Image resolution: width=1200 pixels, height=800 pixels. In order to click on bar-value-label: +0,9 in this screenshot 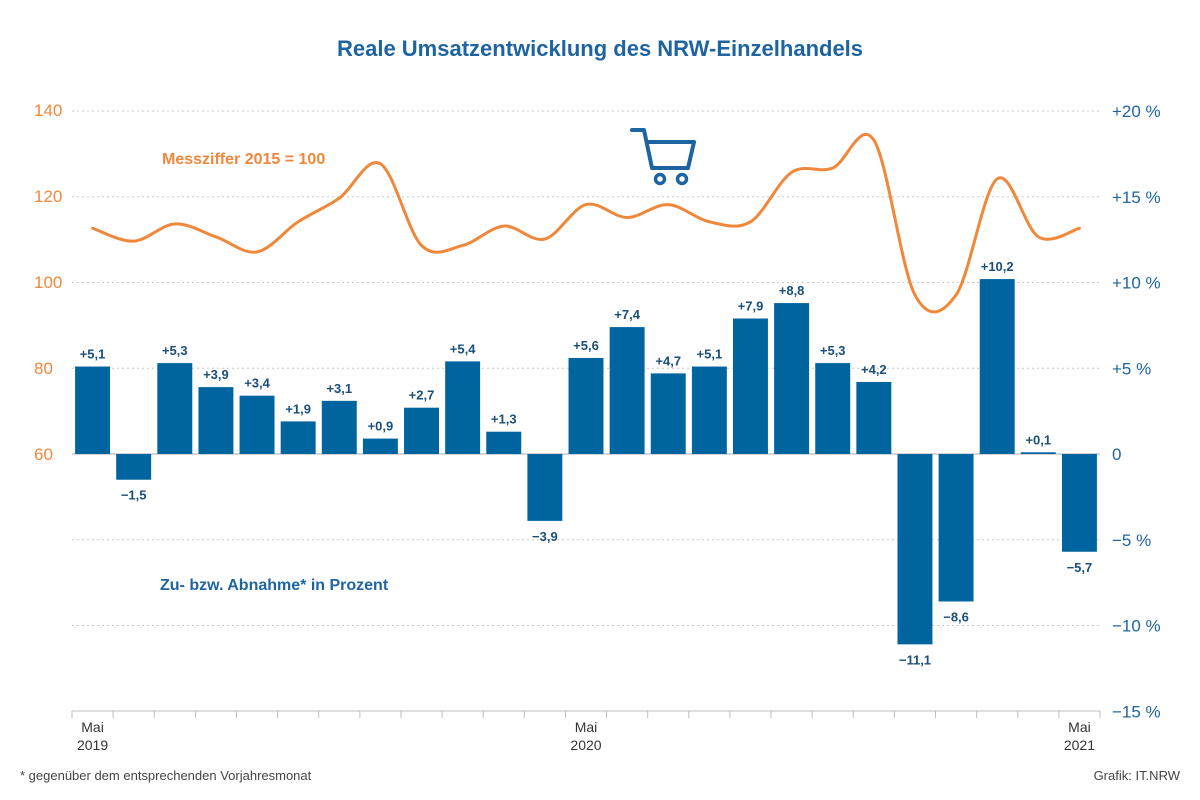, I will do `click(381, 426)`.